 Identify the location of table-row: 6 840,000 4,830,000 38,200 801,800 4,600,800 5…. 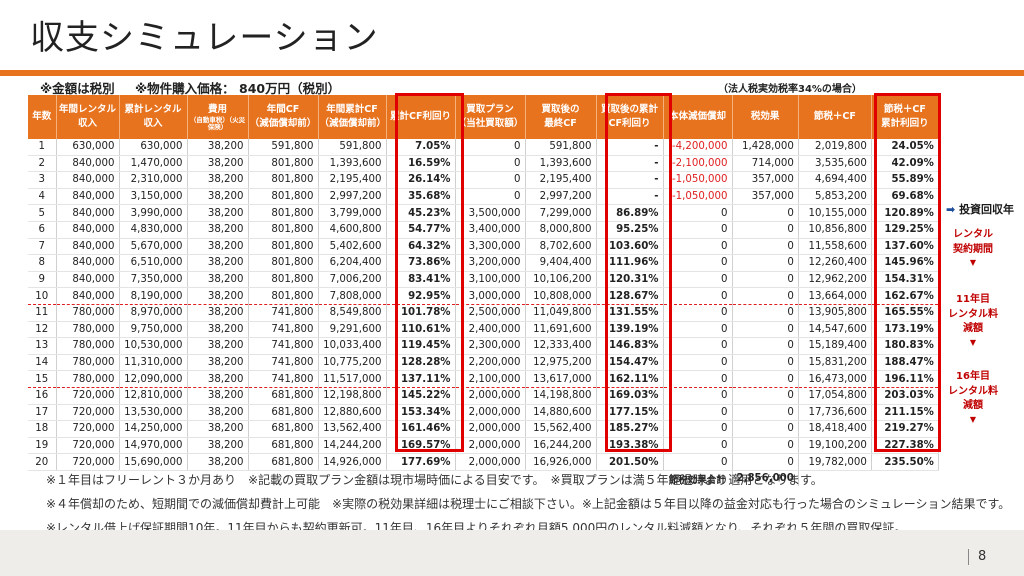
(483, 230).